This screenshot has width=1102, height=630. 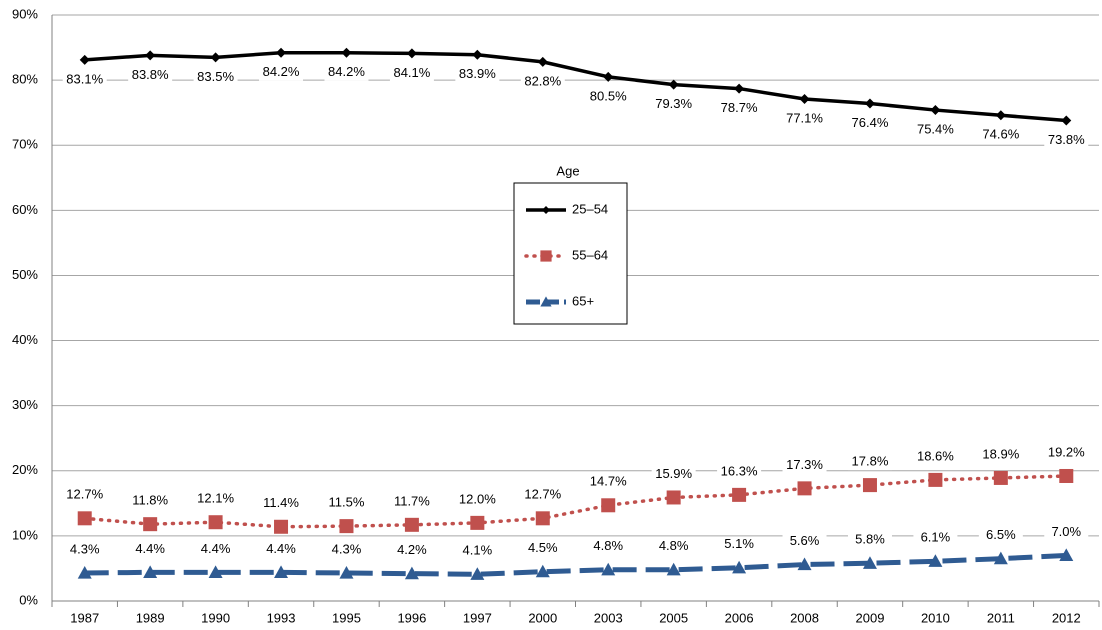 What do you see at coordinates (542, 617) in the screenshot?
I see `x-tick-label: 2000` at bounding box center [542, 617].